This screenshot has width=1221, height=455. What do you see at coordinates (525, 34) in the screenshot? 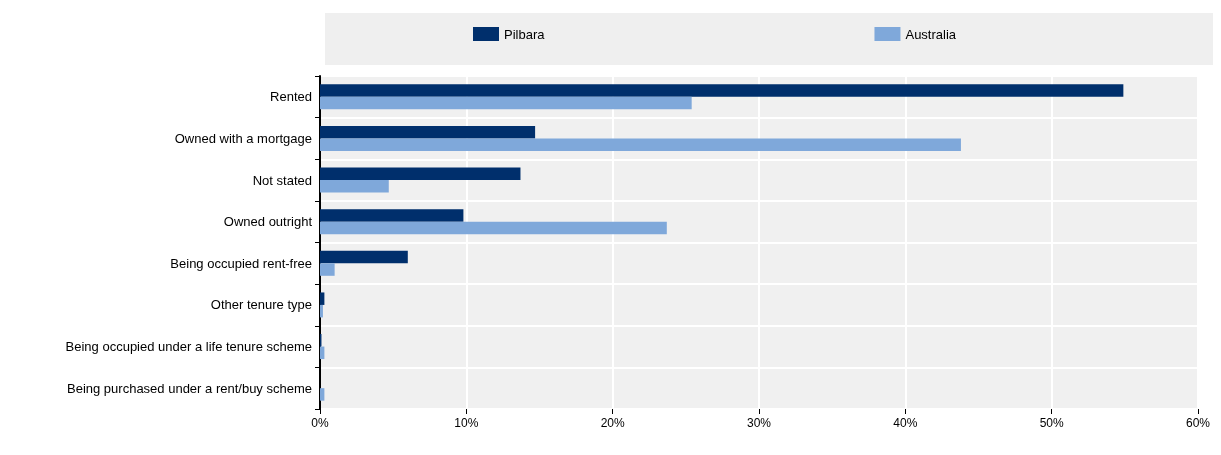
I see `legend-label: Pilbara` at bounding box center [525, 34].